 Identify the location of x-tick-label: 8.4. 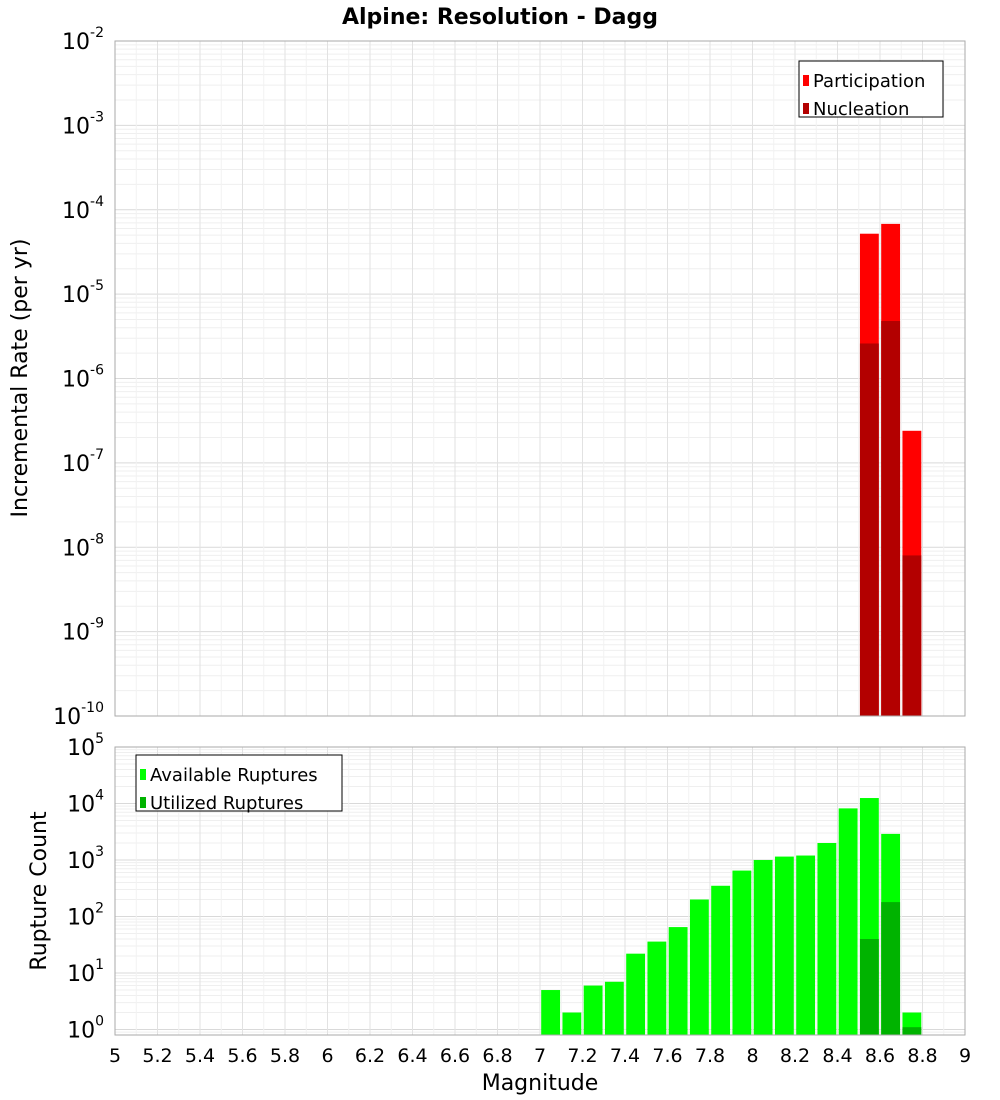
(837, 1056).